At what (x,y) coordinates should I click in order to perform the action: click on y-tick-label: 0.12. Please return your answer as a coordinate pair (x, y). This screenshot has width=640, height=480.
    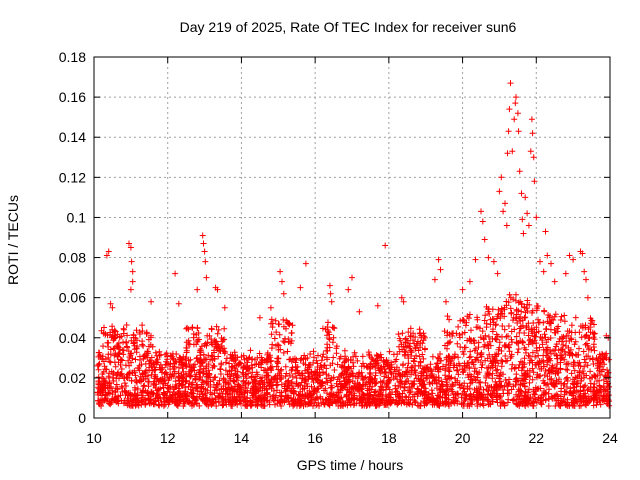
    Looking at the image, I should click on (72, 177).